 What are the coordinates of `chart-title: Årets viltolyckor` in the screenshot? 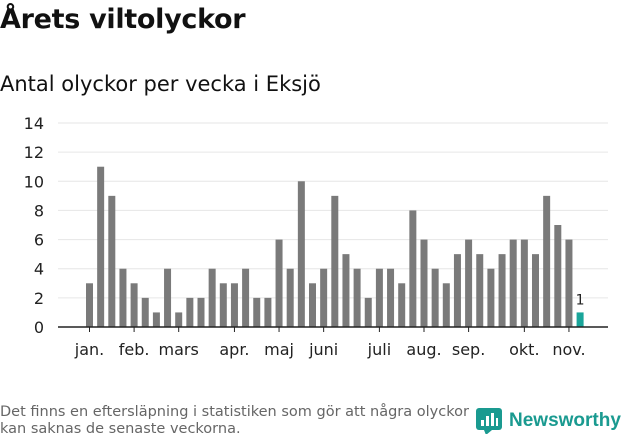 It's located at (123, 19).